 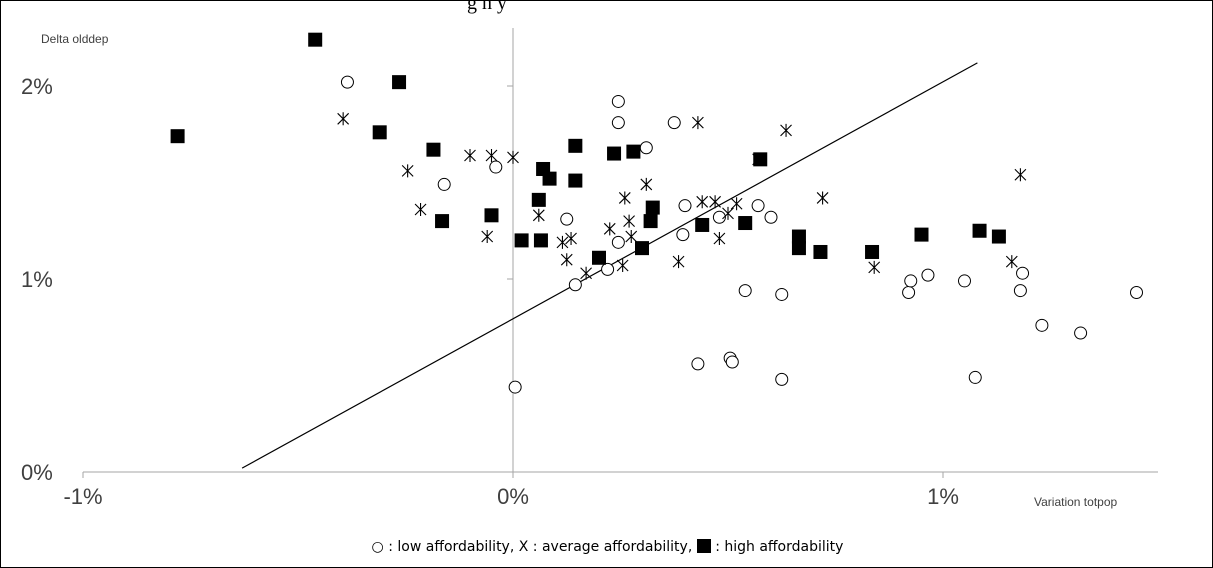 What do you see at coordinates (377, 547) in the screenshot?
I see `legend-low-symbol: ○` at bounding box center [377, 547].